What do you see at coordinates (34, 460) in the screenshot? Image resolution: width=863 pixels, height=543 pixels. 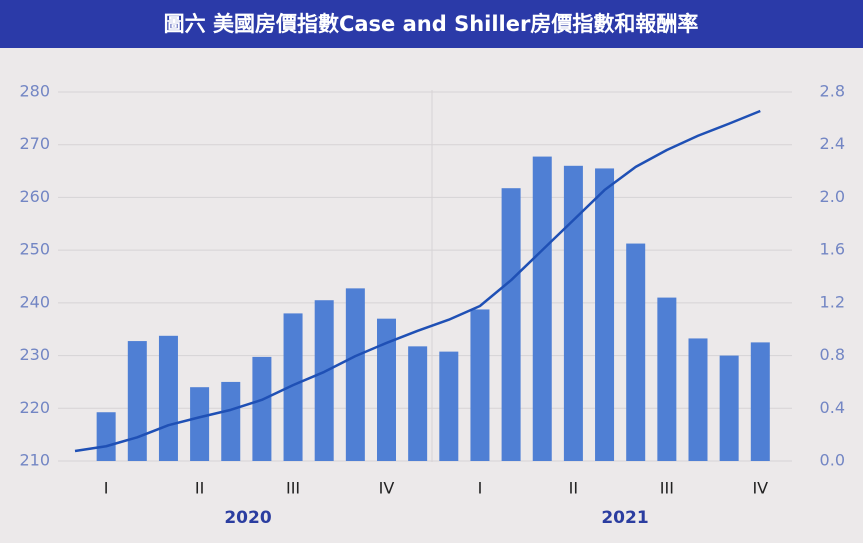 I see `y-tick-label: 210` at bounding box center [34, 460].